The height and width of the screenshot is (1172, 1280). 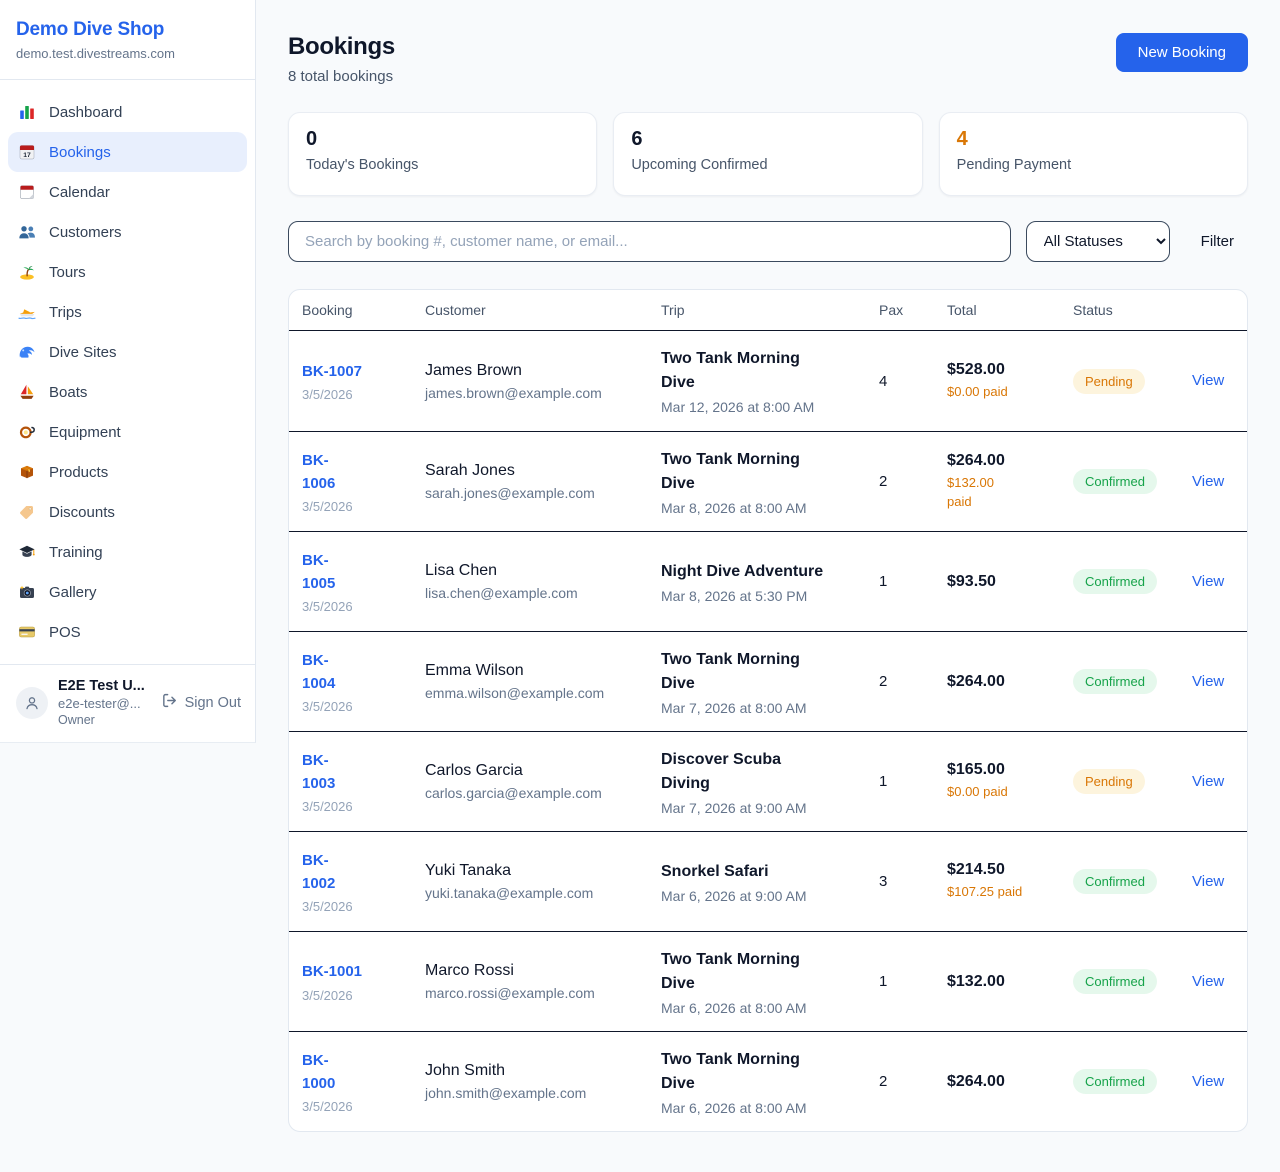 What do you see at coordinates (127, 552) in the screenshot?
I see `sidebar-item-training: Training` at bounding box center [127, 552].